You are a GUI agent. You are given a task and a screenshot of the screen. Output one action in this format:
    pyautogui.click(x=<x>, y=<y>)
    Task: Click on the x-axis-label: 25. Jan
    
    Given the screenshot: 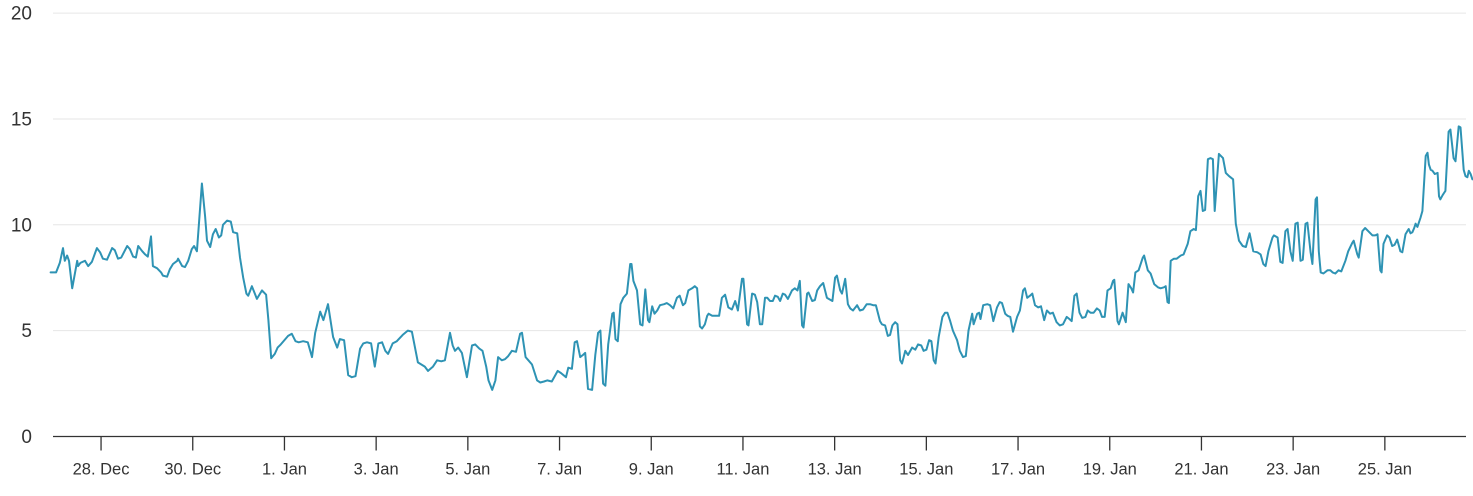 What is the action you would take?
    pyautogui.click(x=1385, y=470)
    